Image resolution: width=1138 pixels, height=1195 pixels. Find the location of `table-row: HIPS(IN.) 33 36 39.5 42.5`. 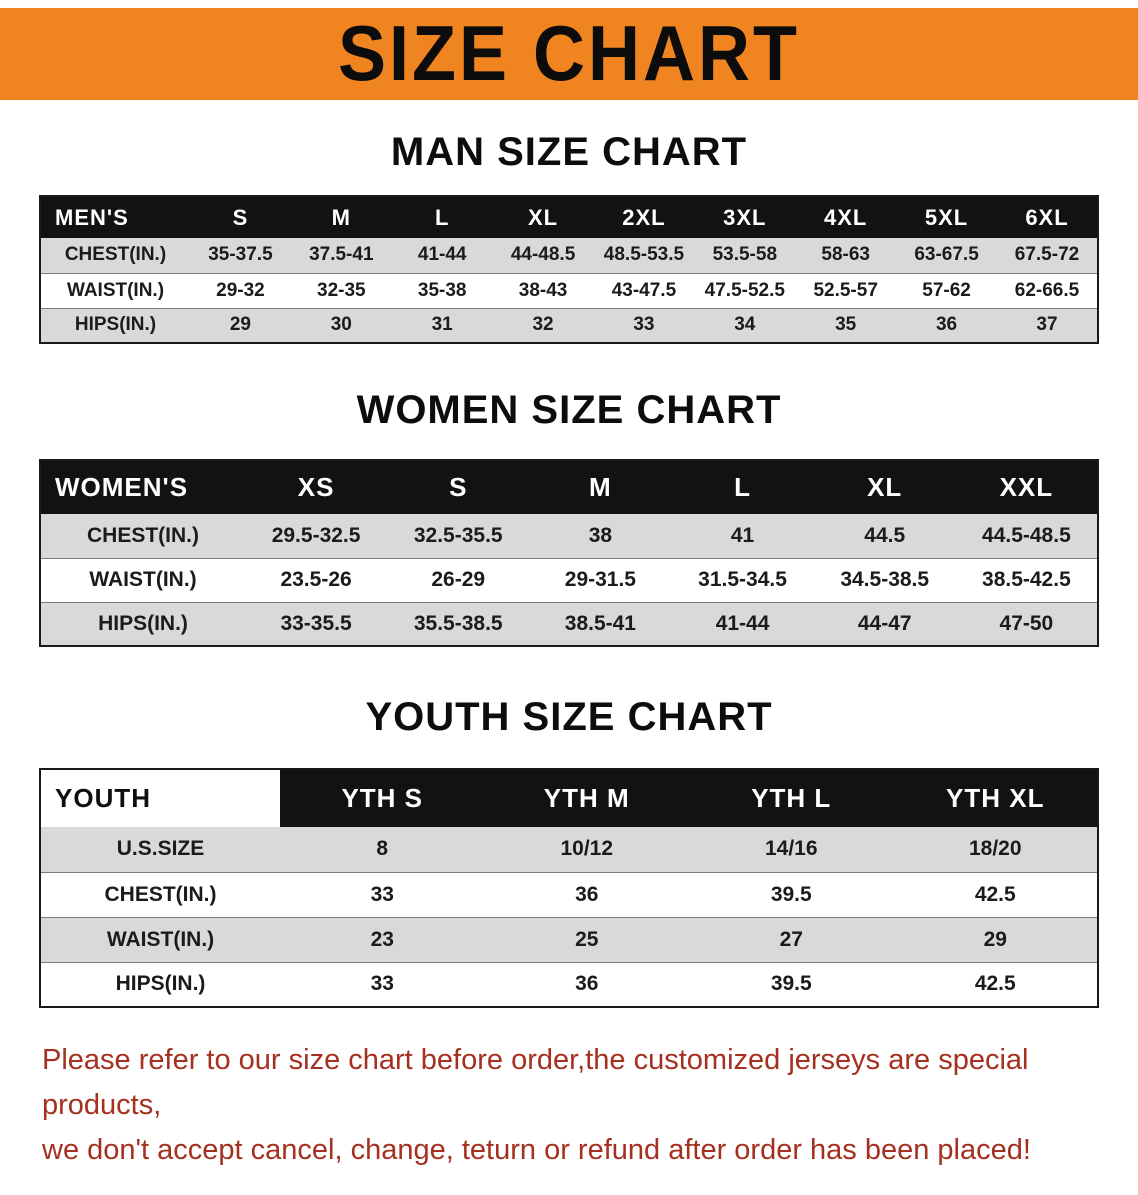

table-row: HIPS(IN.) 33 36 39.5 42.5 is located at coordinates (569, 984).